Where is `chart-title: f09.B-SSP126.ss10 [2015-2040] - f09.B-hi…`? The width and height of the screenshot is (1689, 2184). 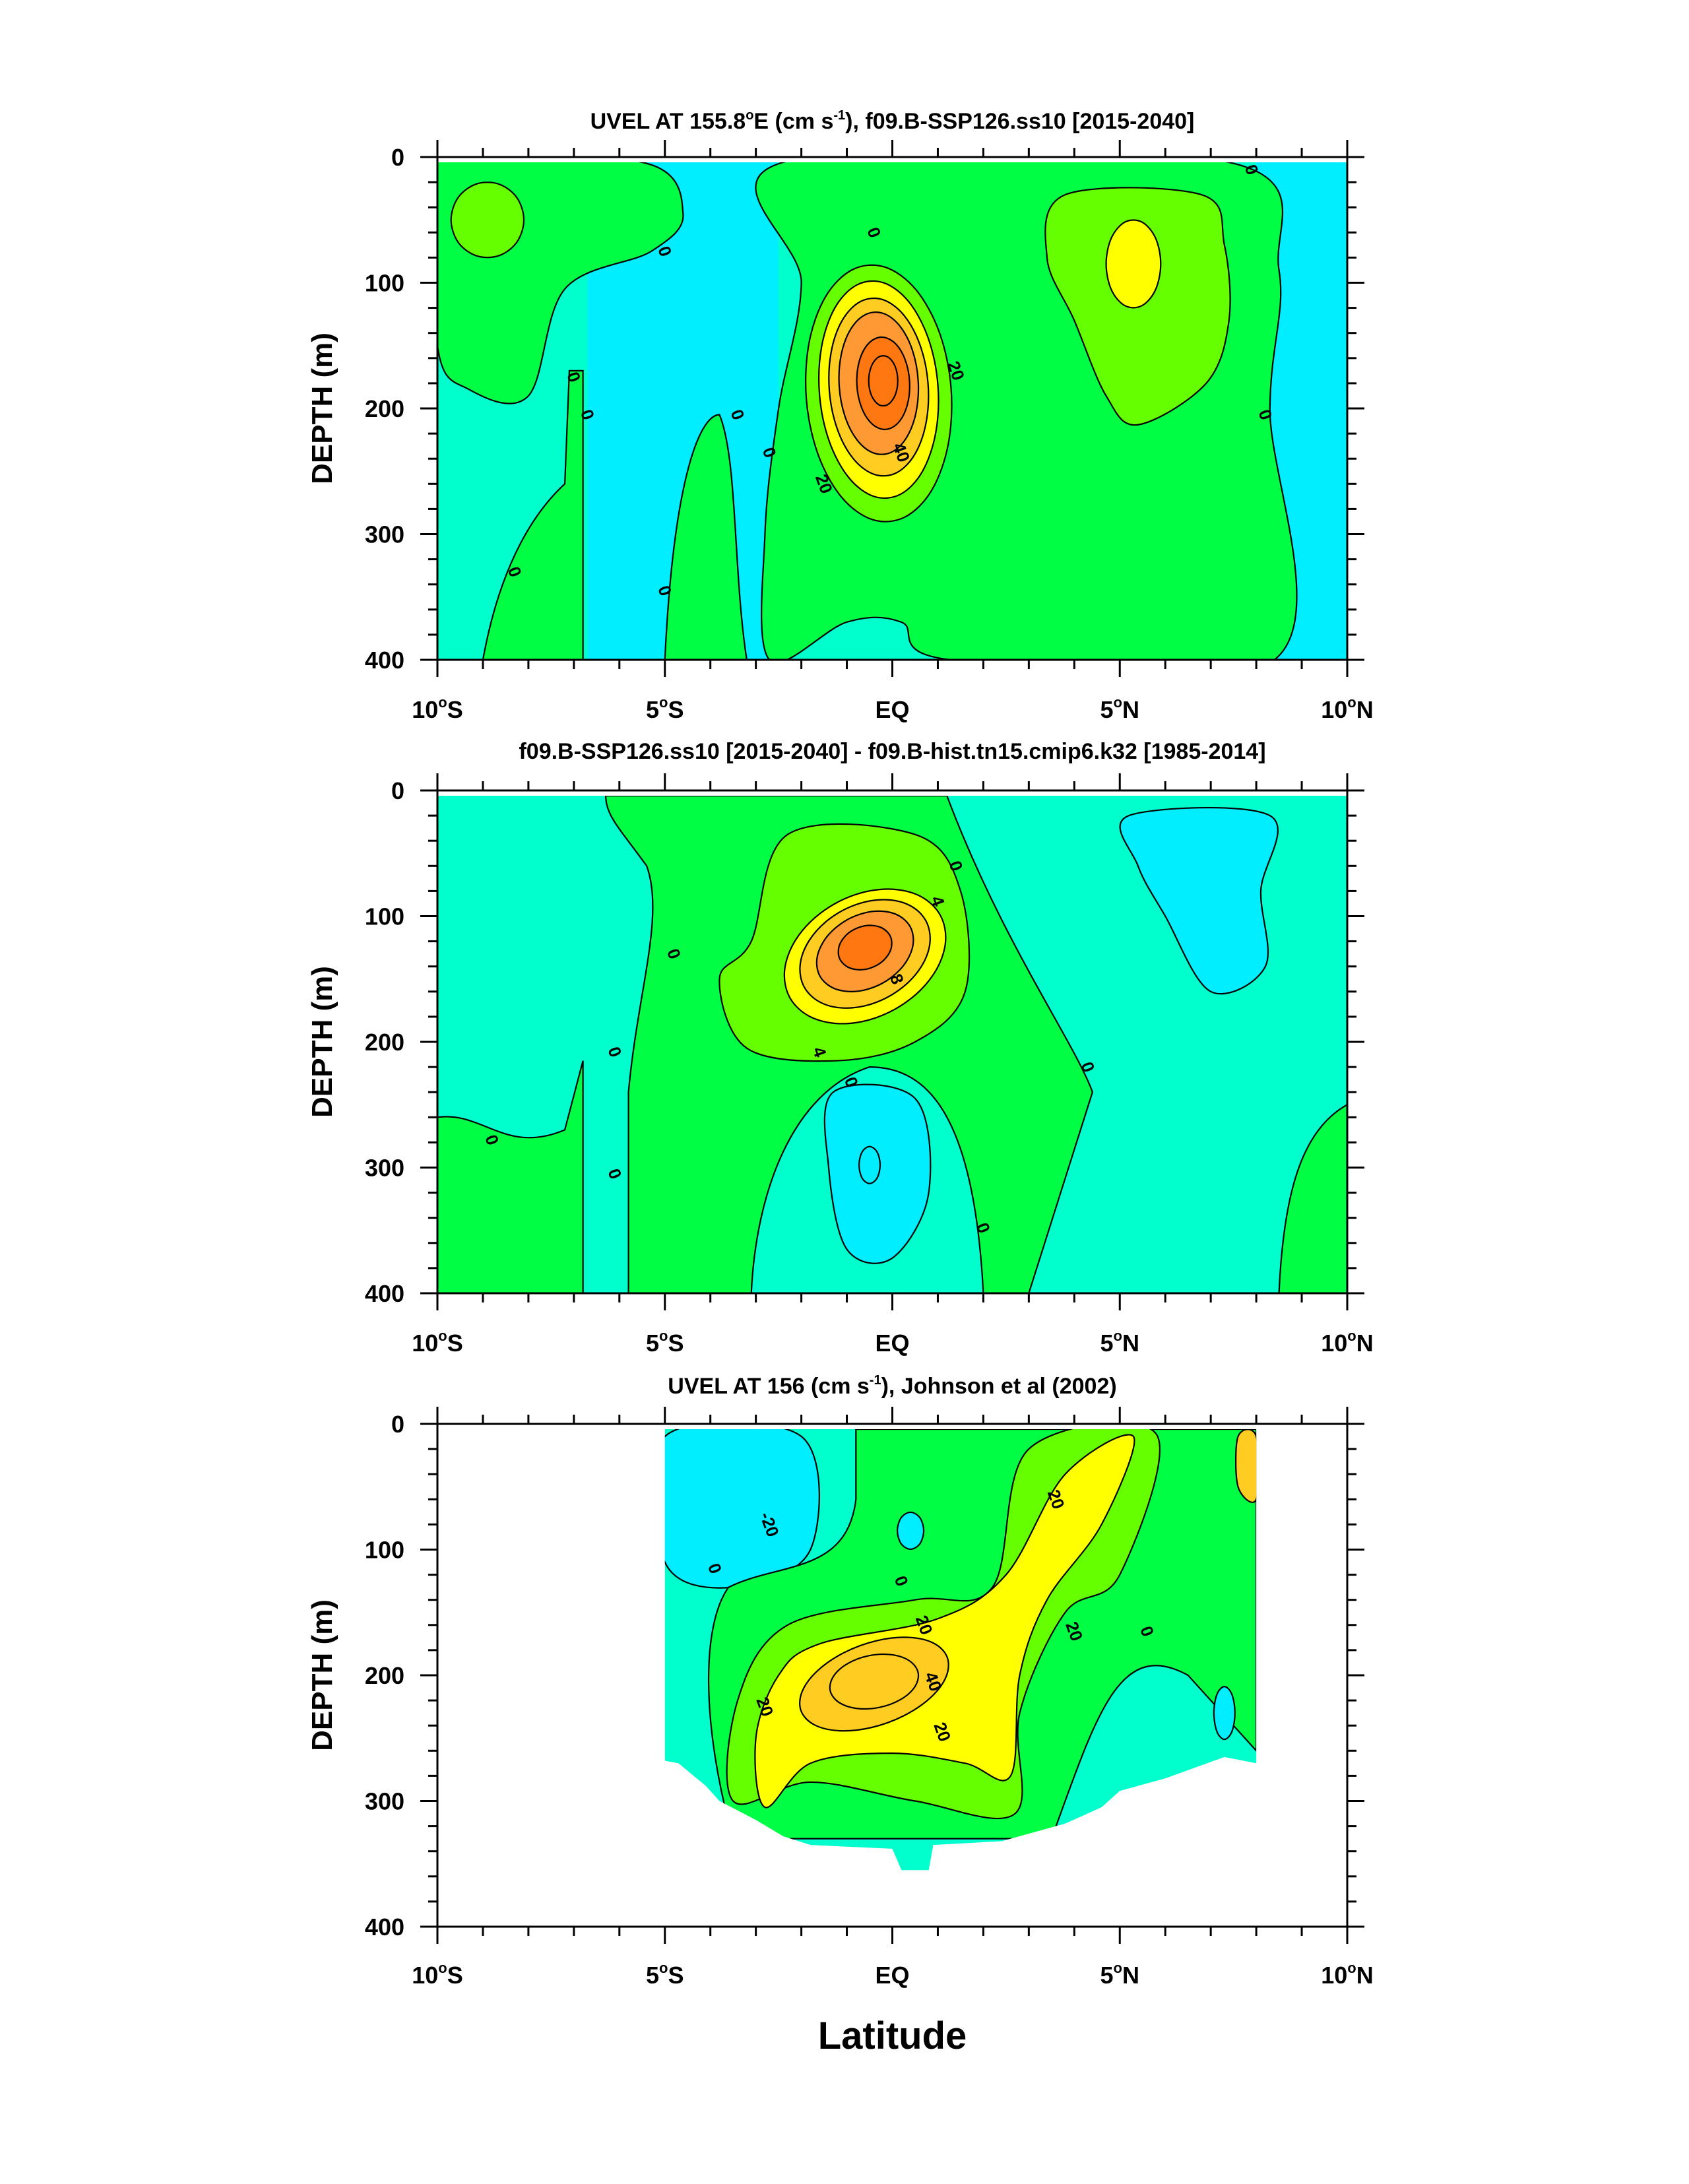
chart-title: f09.B-SSP126.ss10 [2015-2040] - f09.B-hi… is located at coordinates (892, 751).